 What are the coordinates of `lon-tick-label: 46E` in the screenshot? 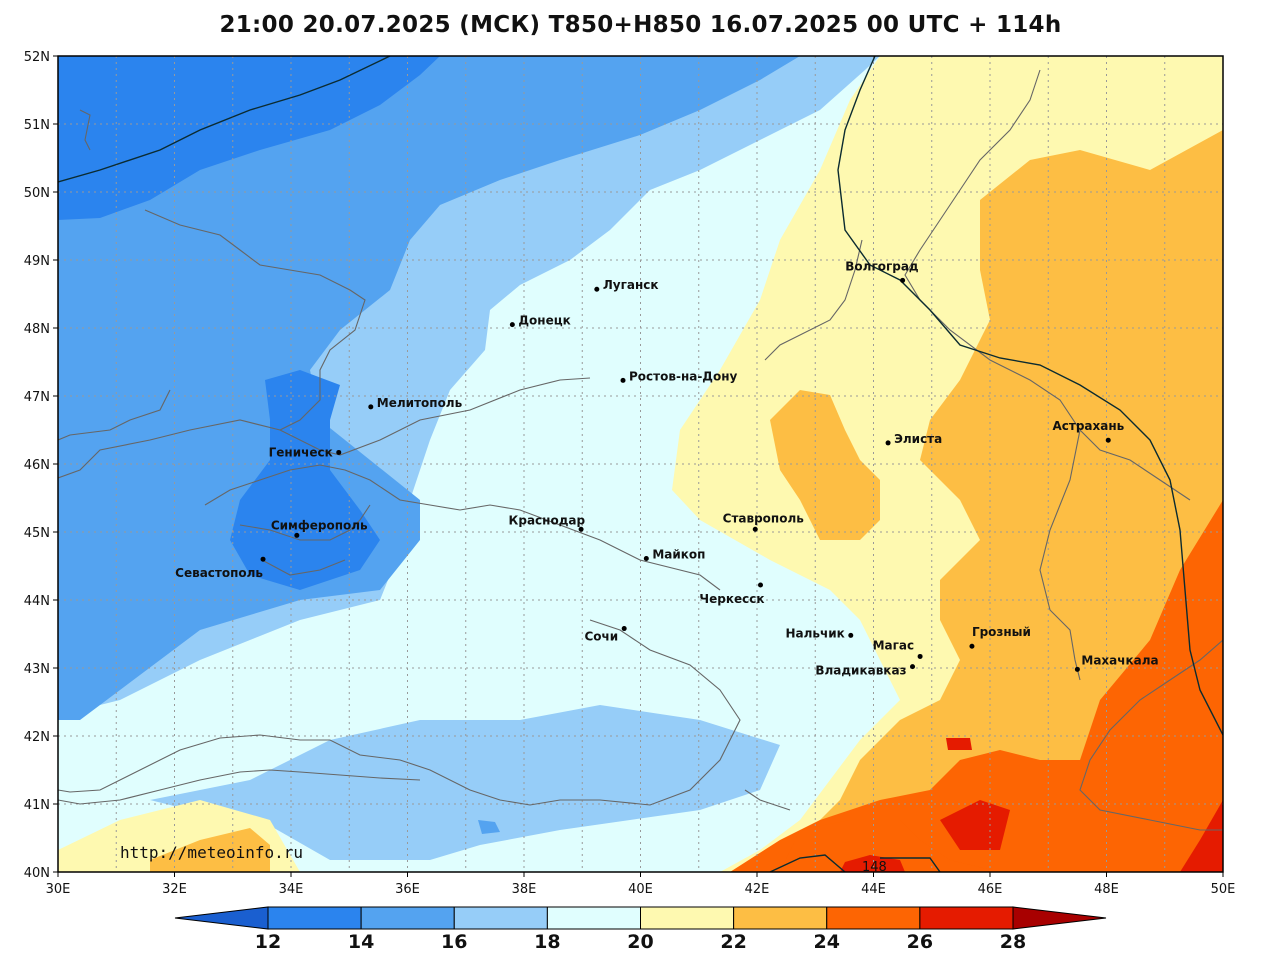 It's located at (990, 889).